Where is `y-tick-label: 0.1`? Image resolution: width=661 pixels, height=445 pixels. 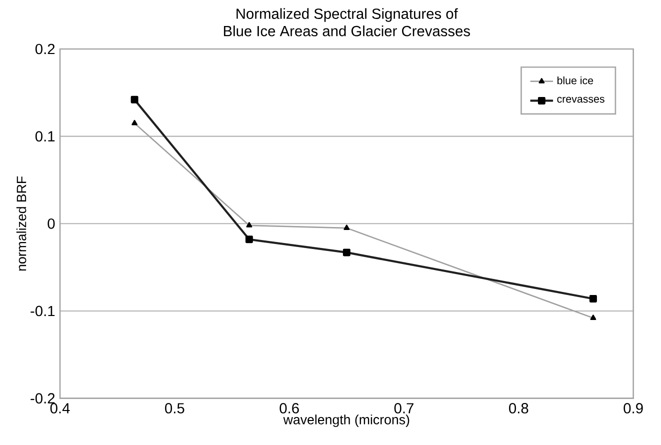 y-tick-label: 0.1 is located at coordinates (45, 136).